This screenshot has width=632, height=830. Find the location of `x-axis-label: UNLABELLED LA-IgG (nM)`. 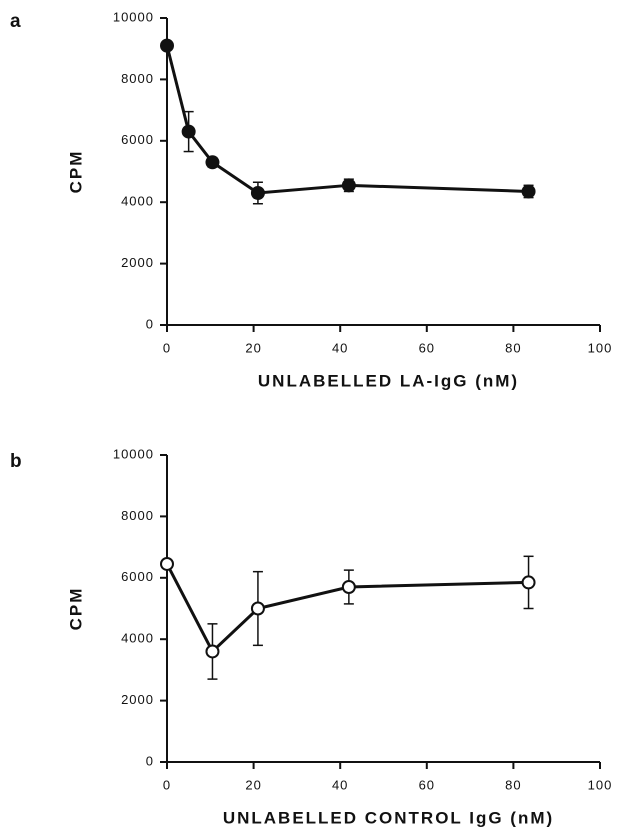

x-axis-label: UNLABELLED LA-IgG (nM) is located at coordinates (388, 380).